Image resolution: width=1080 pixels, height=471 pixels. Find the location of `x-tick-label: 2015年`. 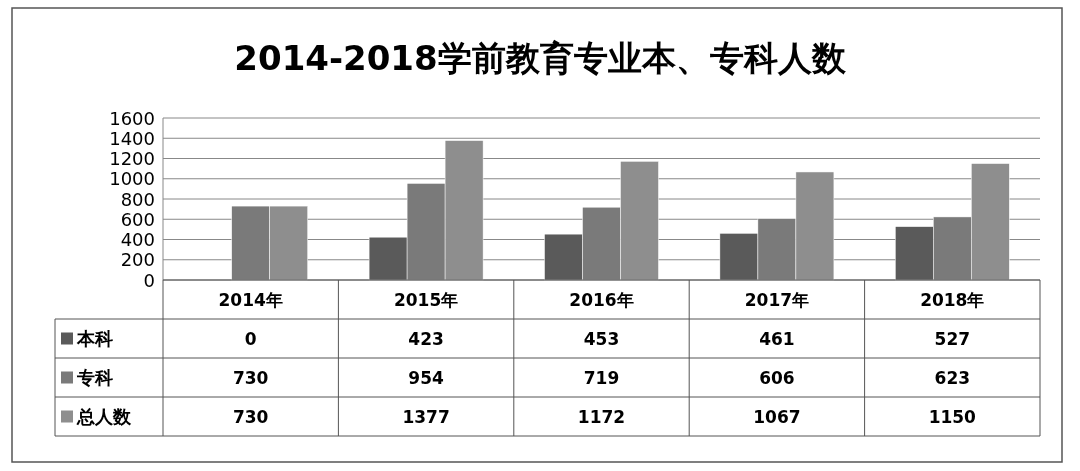

x-tick-label: 2015年 is located at coordinates (426, 299).